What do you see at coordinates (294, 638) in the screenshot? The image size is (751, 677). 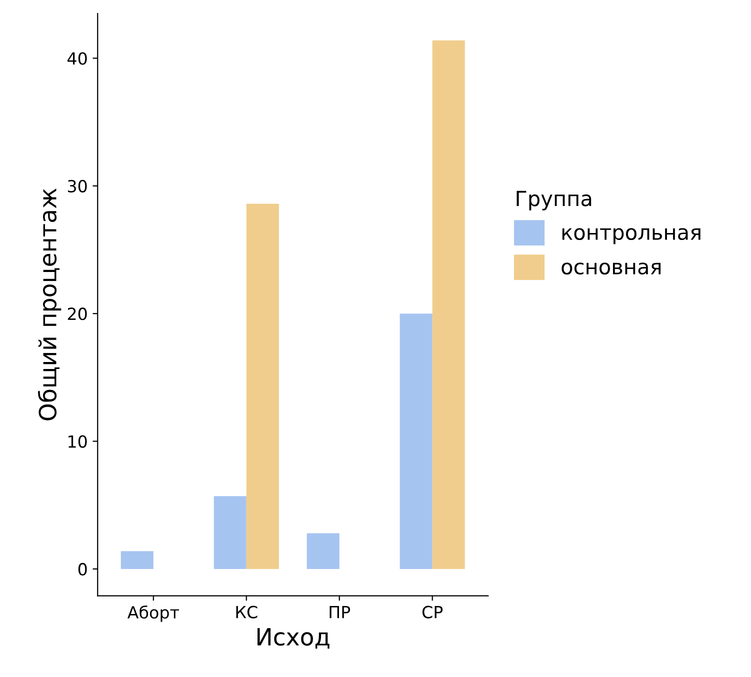 I see `x-axis-title: Исход` at bounding box center [294, 638].